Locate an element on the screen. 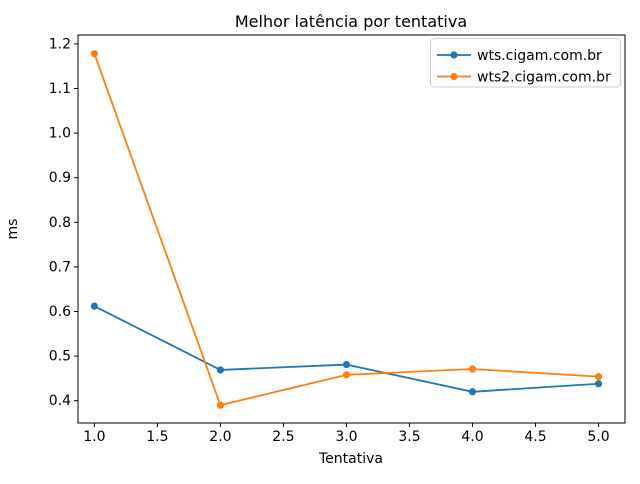 The width and height of the screenshot is (640, 484). marker-wts2-cigam-com-br-x4 is located at coordinates (472, 369).